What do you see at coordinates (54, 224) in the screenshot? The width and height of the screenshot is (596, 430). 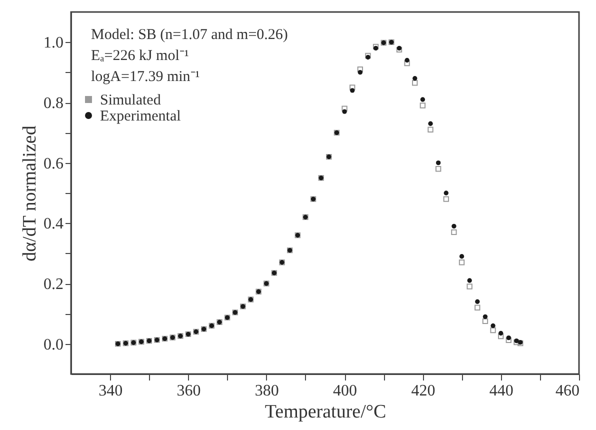 I see `y-tick-label: 0.4` at bounding box center [54, 224].